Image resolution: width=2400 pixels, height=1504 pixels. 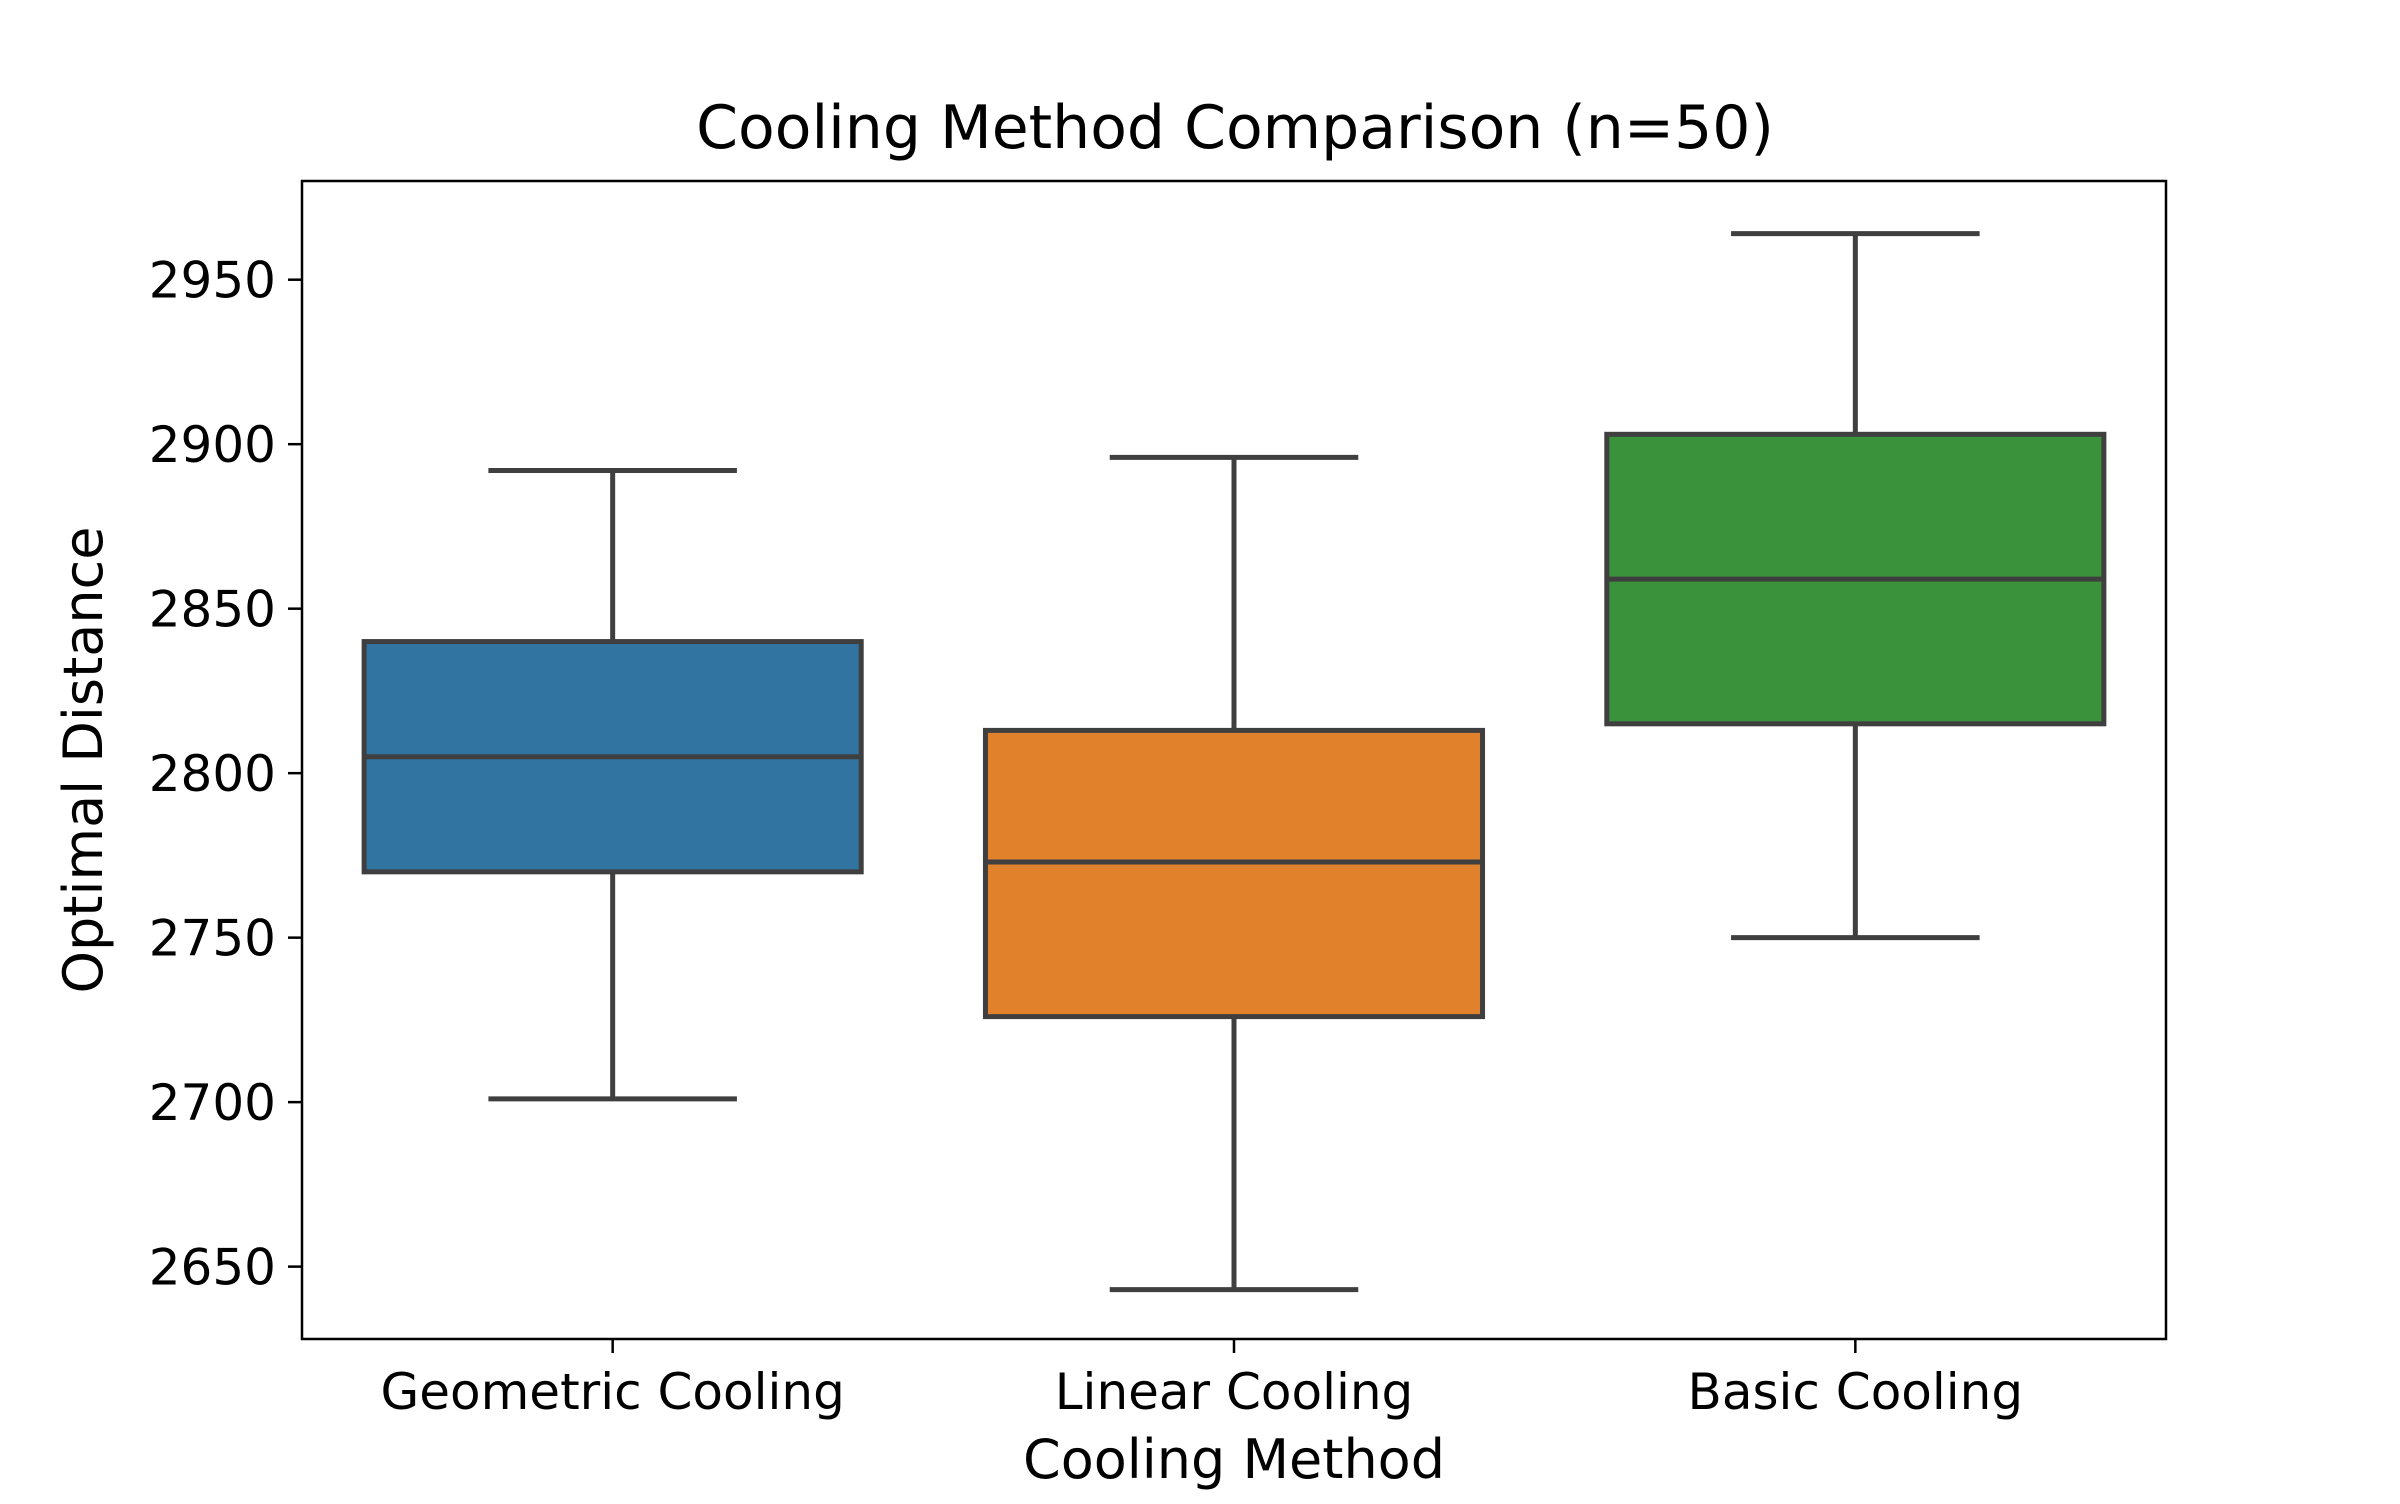 I want to click on box-iqr, so click(x=1234, y=873).